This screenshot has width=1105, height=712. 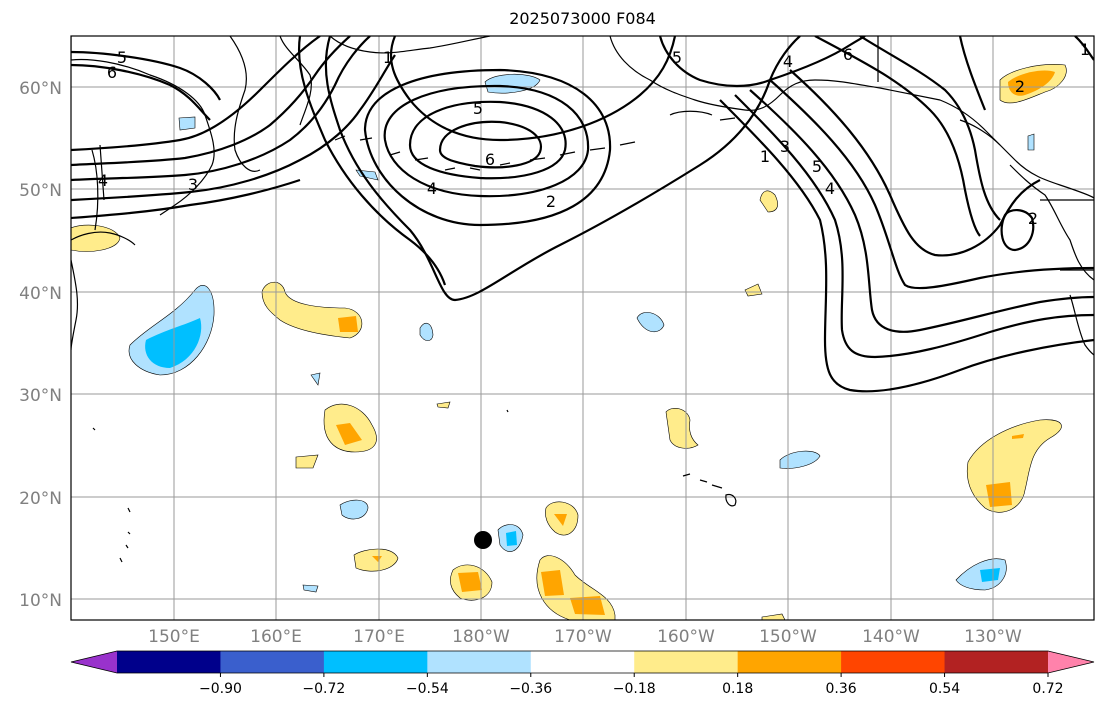 I want to click on lon-label: 130°W, so click(x=993, y=637).